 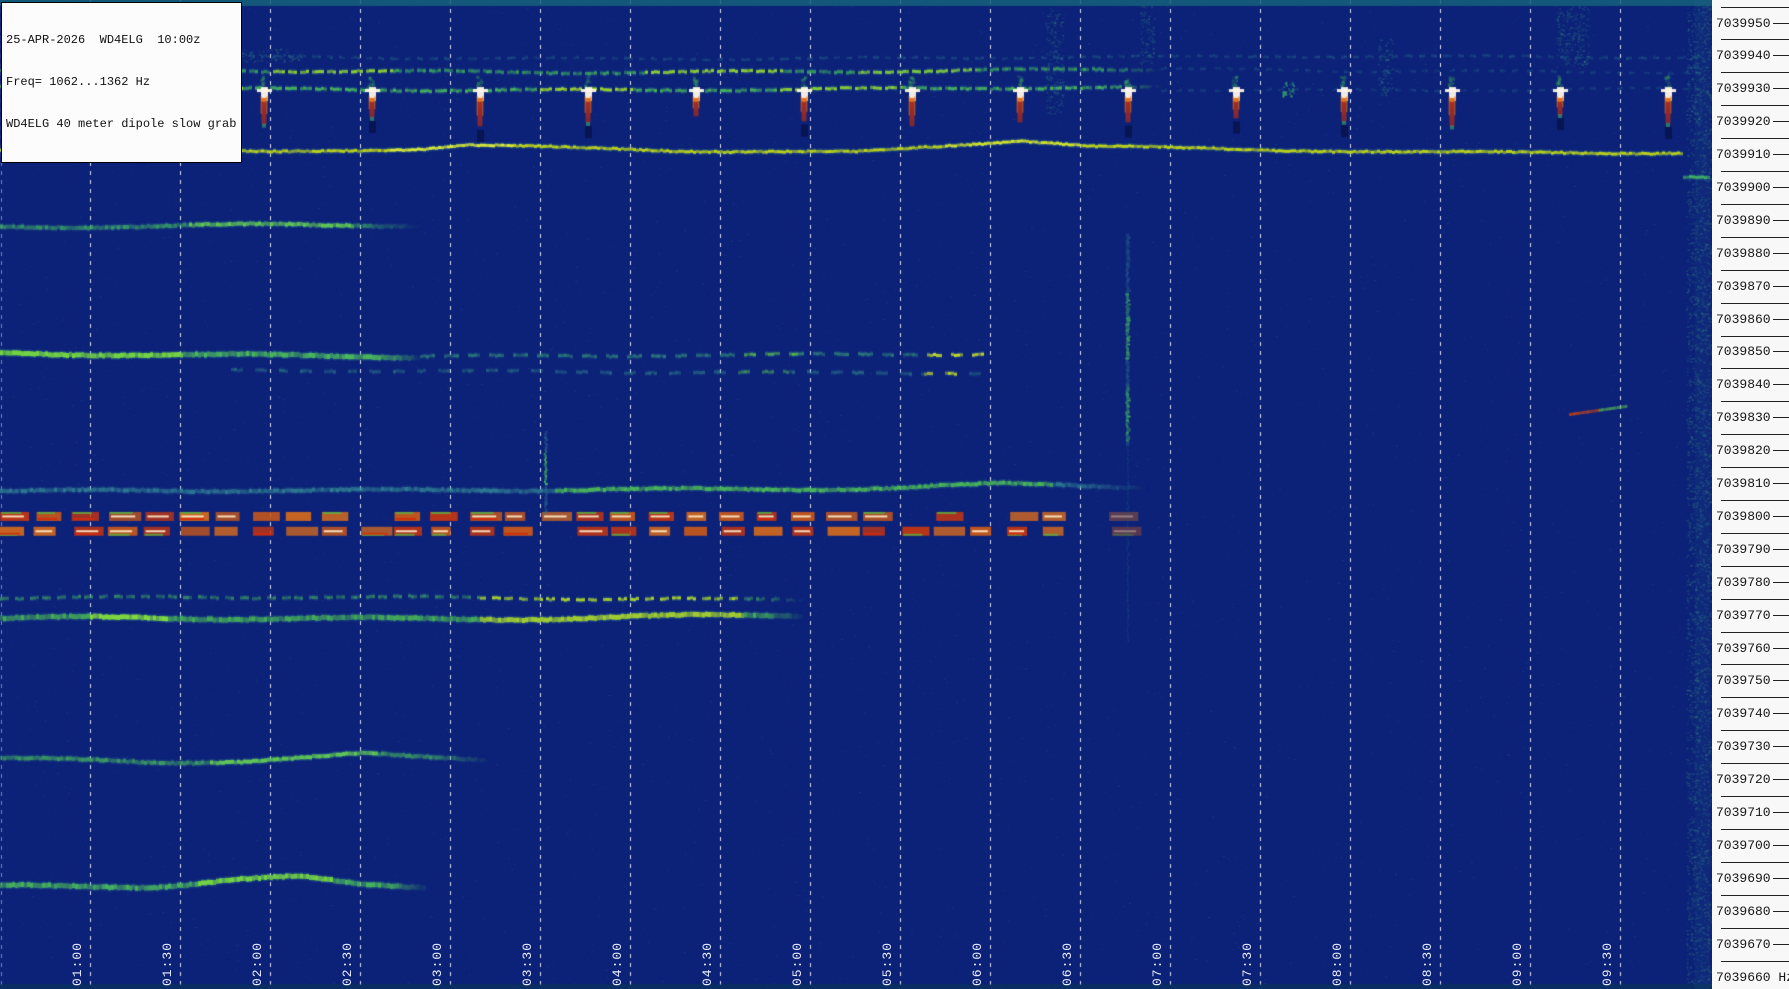 What do you see at coordinates (1337, 963) in the screenshot?
I see `time-tick-label: 08:00` at bounding box center [1337, 963].